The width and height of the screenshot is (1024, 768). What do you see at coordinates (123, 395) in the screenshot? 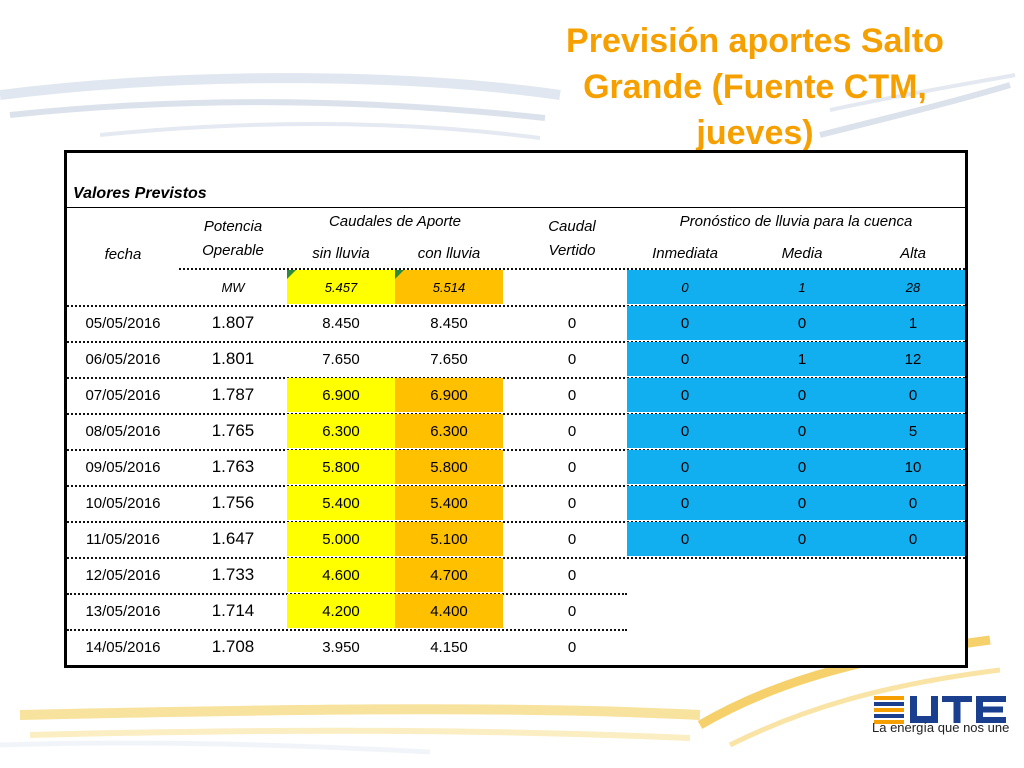
I see `cell-fecha: 07/05/2016` at bounding box center [123, 395].